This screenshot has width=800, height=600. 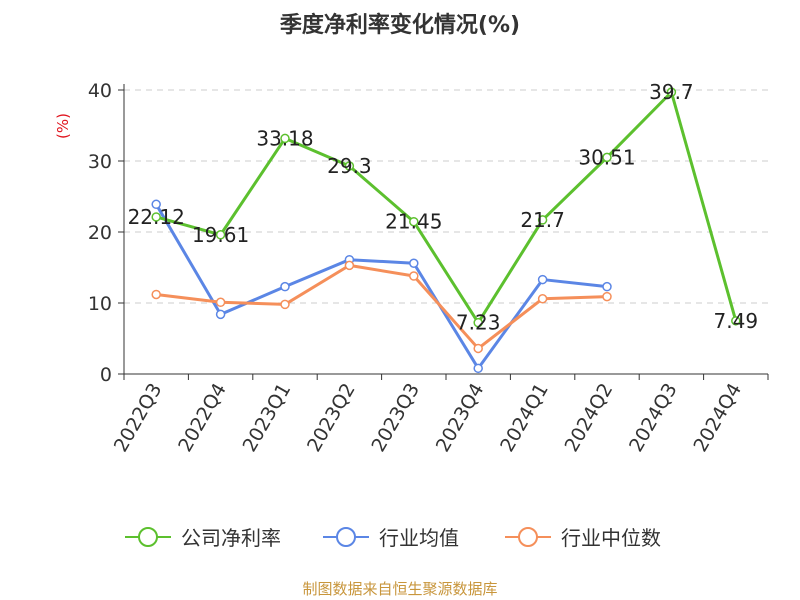 What do you see at coordinates (100, 91) in the screenshot?
I see `y-tick-label: 40` at bounding box center [100, 91].